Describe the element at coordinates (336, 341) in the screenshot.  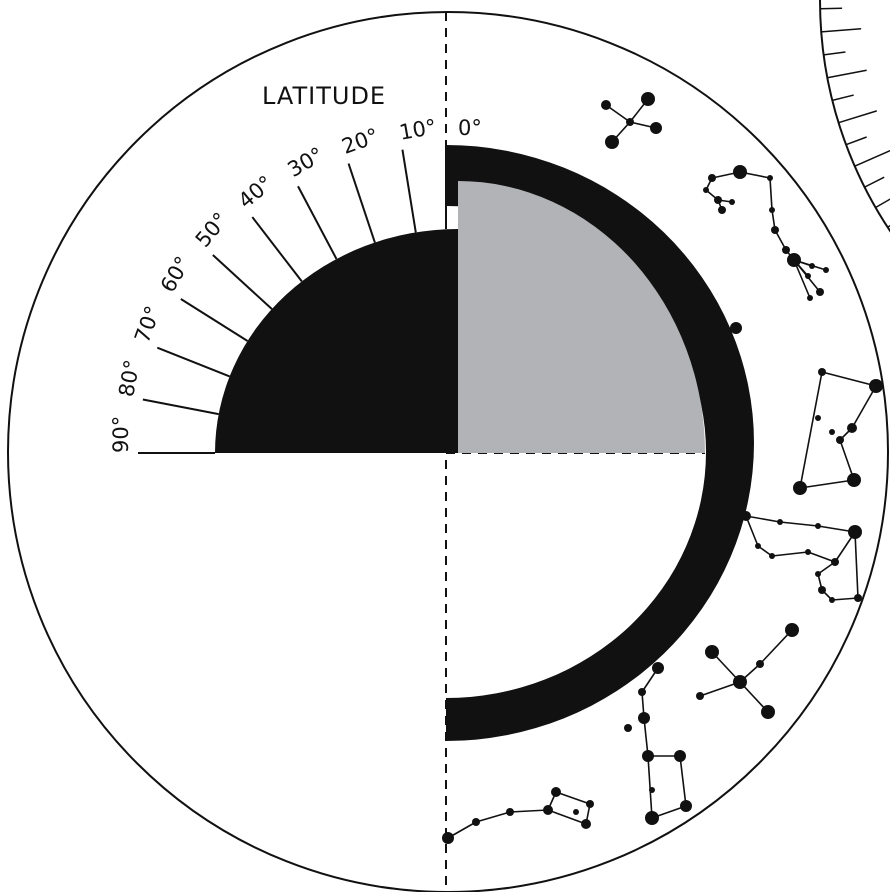
I see `latitude-quadrant` at that location.